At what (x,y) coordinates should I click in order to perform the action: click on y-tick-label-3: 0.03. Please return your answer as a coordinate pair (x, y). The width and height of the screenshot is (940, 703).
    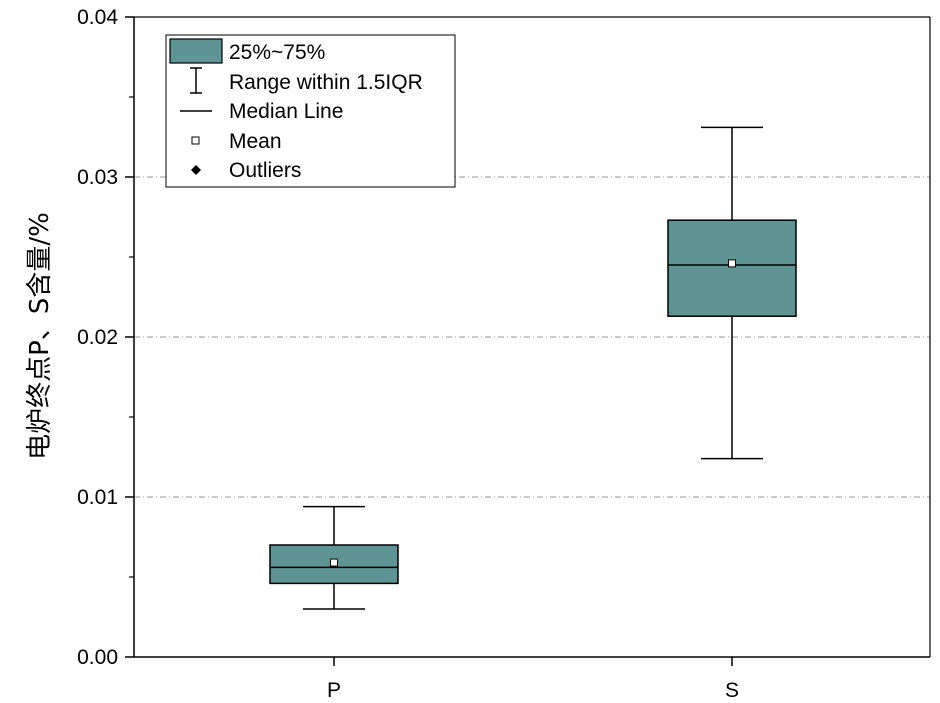
    Looking at the image, I should click on (97, 177).